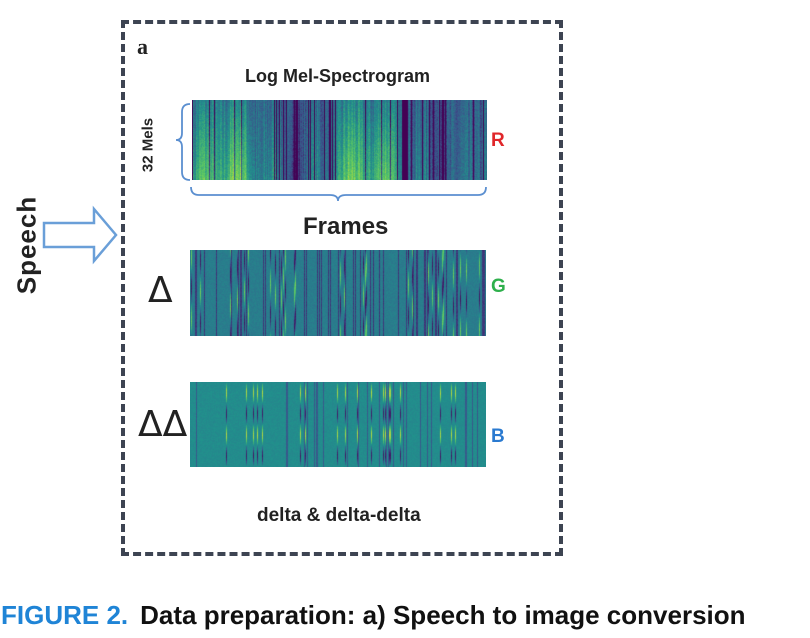 The height and width of the screenshot is (638, 810). I want to click on delta-delta-symbol: ΔΔ, so click(163, 424).